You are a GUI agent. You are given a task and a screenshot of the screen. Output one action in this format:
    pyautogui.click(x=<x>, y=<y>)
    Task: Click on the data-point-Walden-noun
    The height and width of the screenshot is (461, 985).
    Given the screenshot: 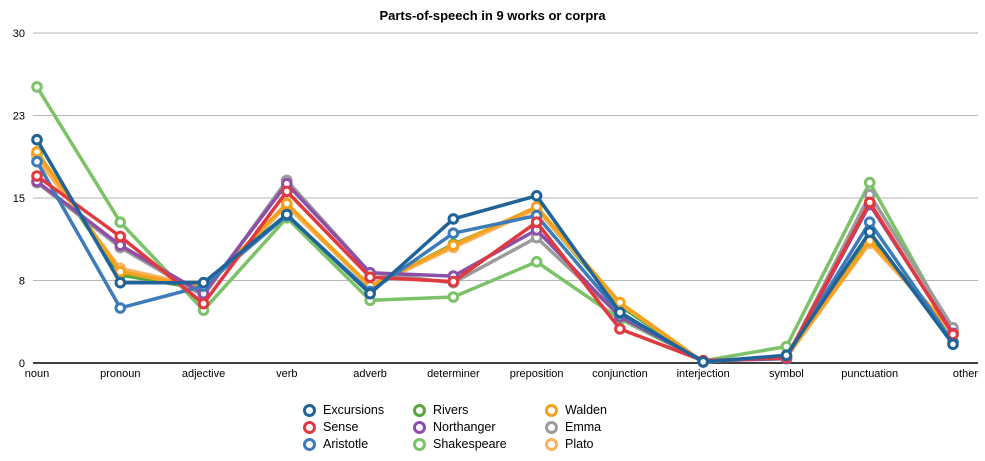 What is the action you would take?
    pyautogui.click(x=37, y=152)
    